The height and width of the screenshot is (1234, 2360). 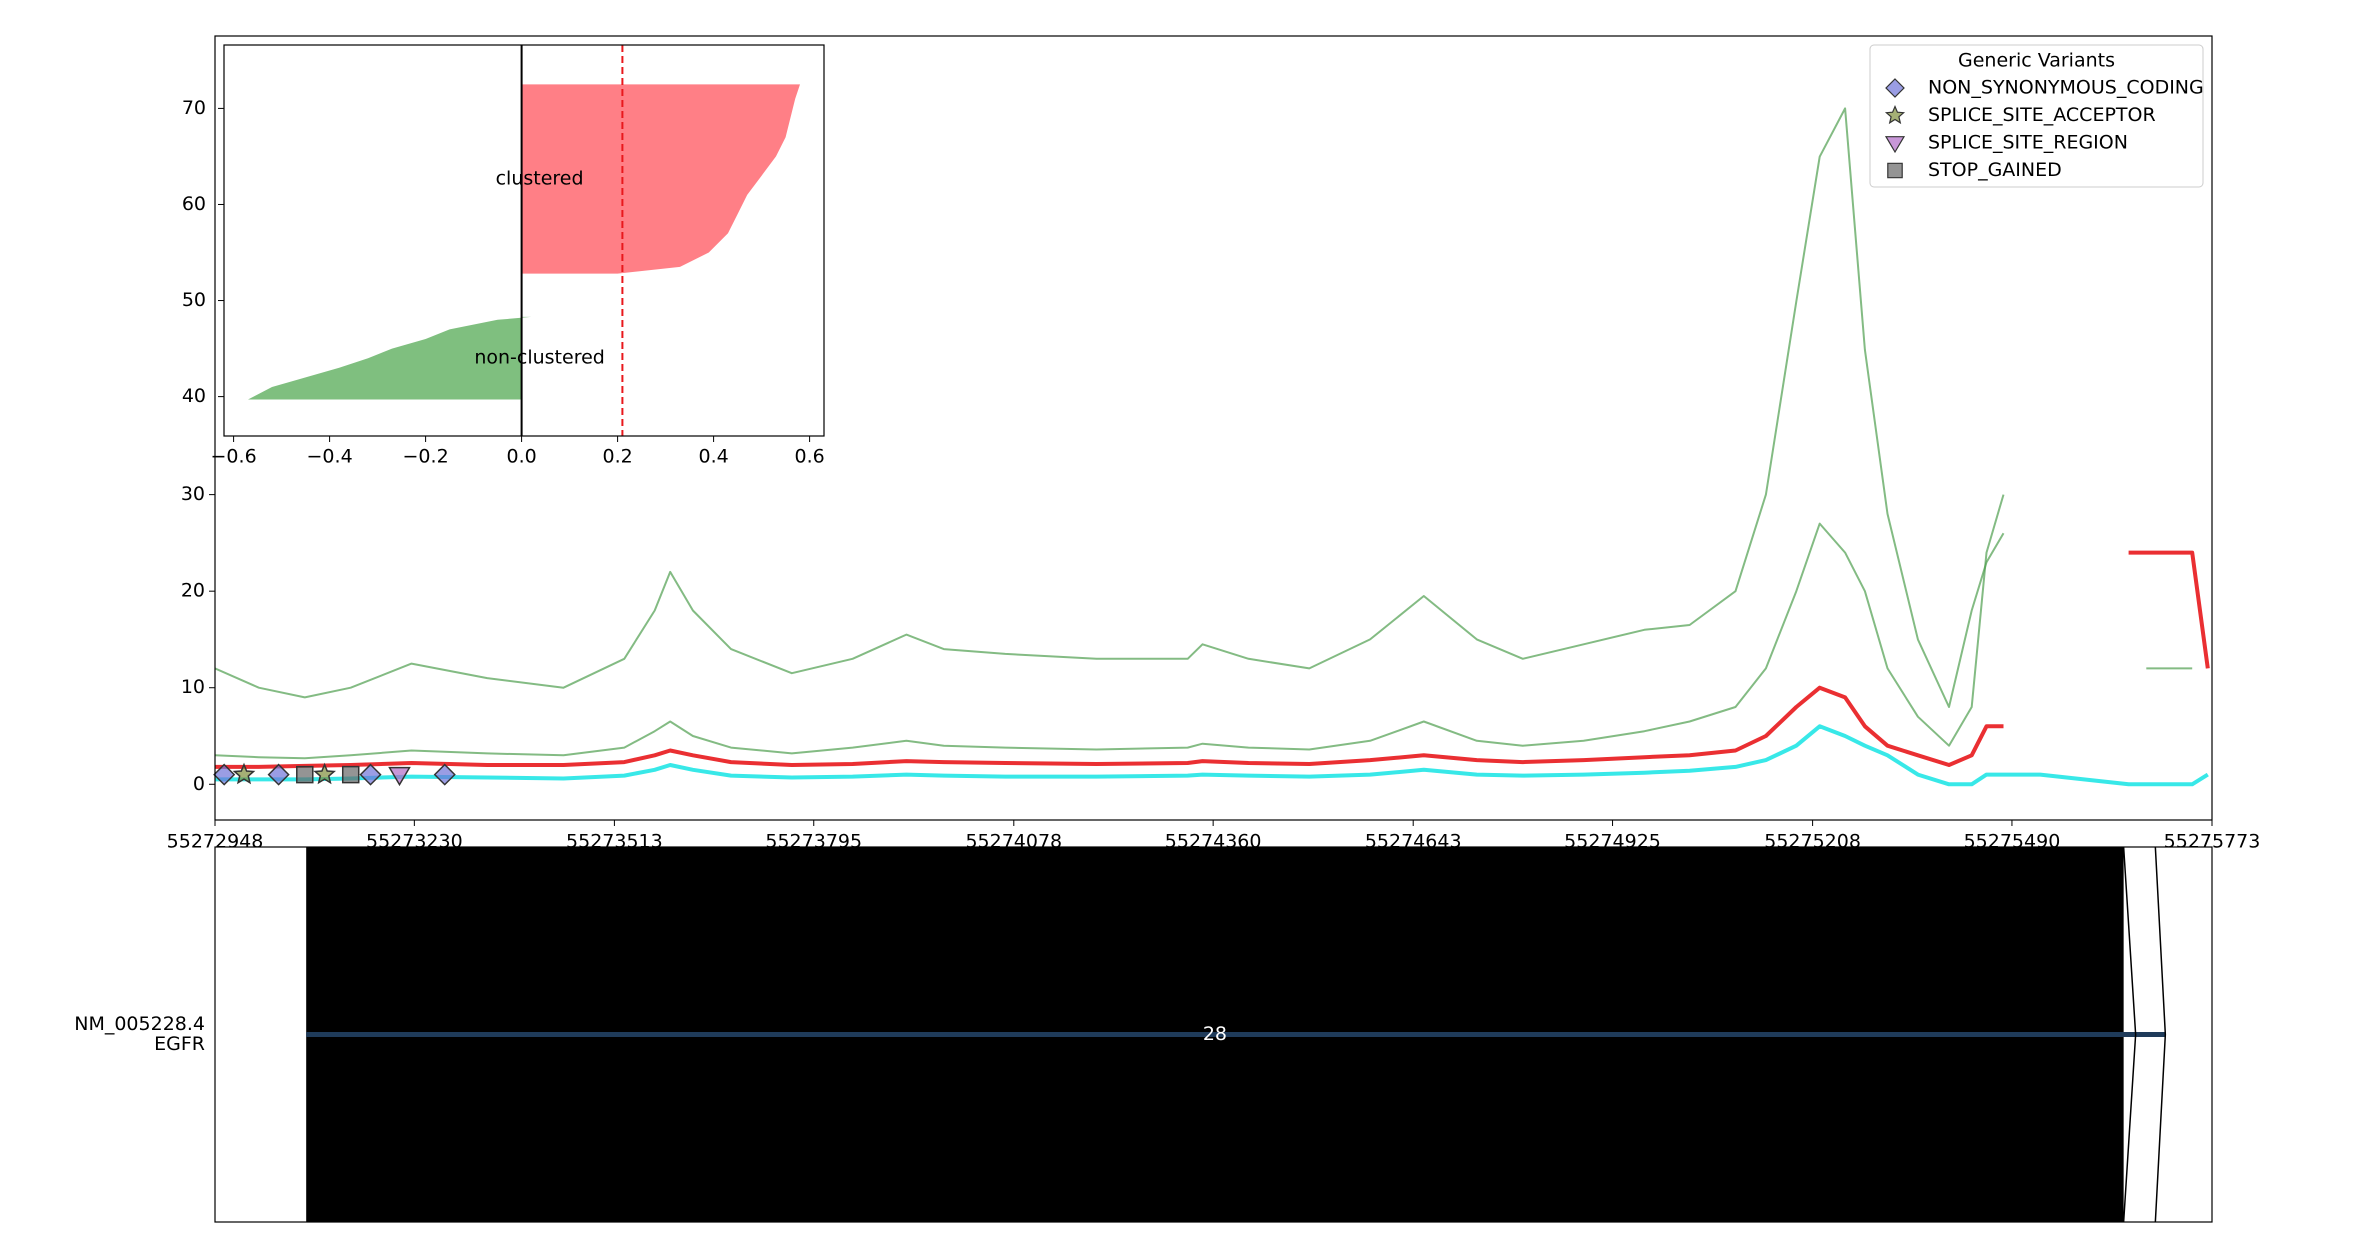 What do you see at coordinates (234, 457) in the screenshot?
I see `x-tick-label: −0.6` at bounding box center [234, 457].